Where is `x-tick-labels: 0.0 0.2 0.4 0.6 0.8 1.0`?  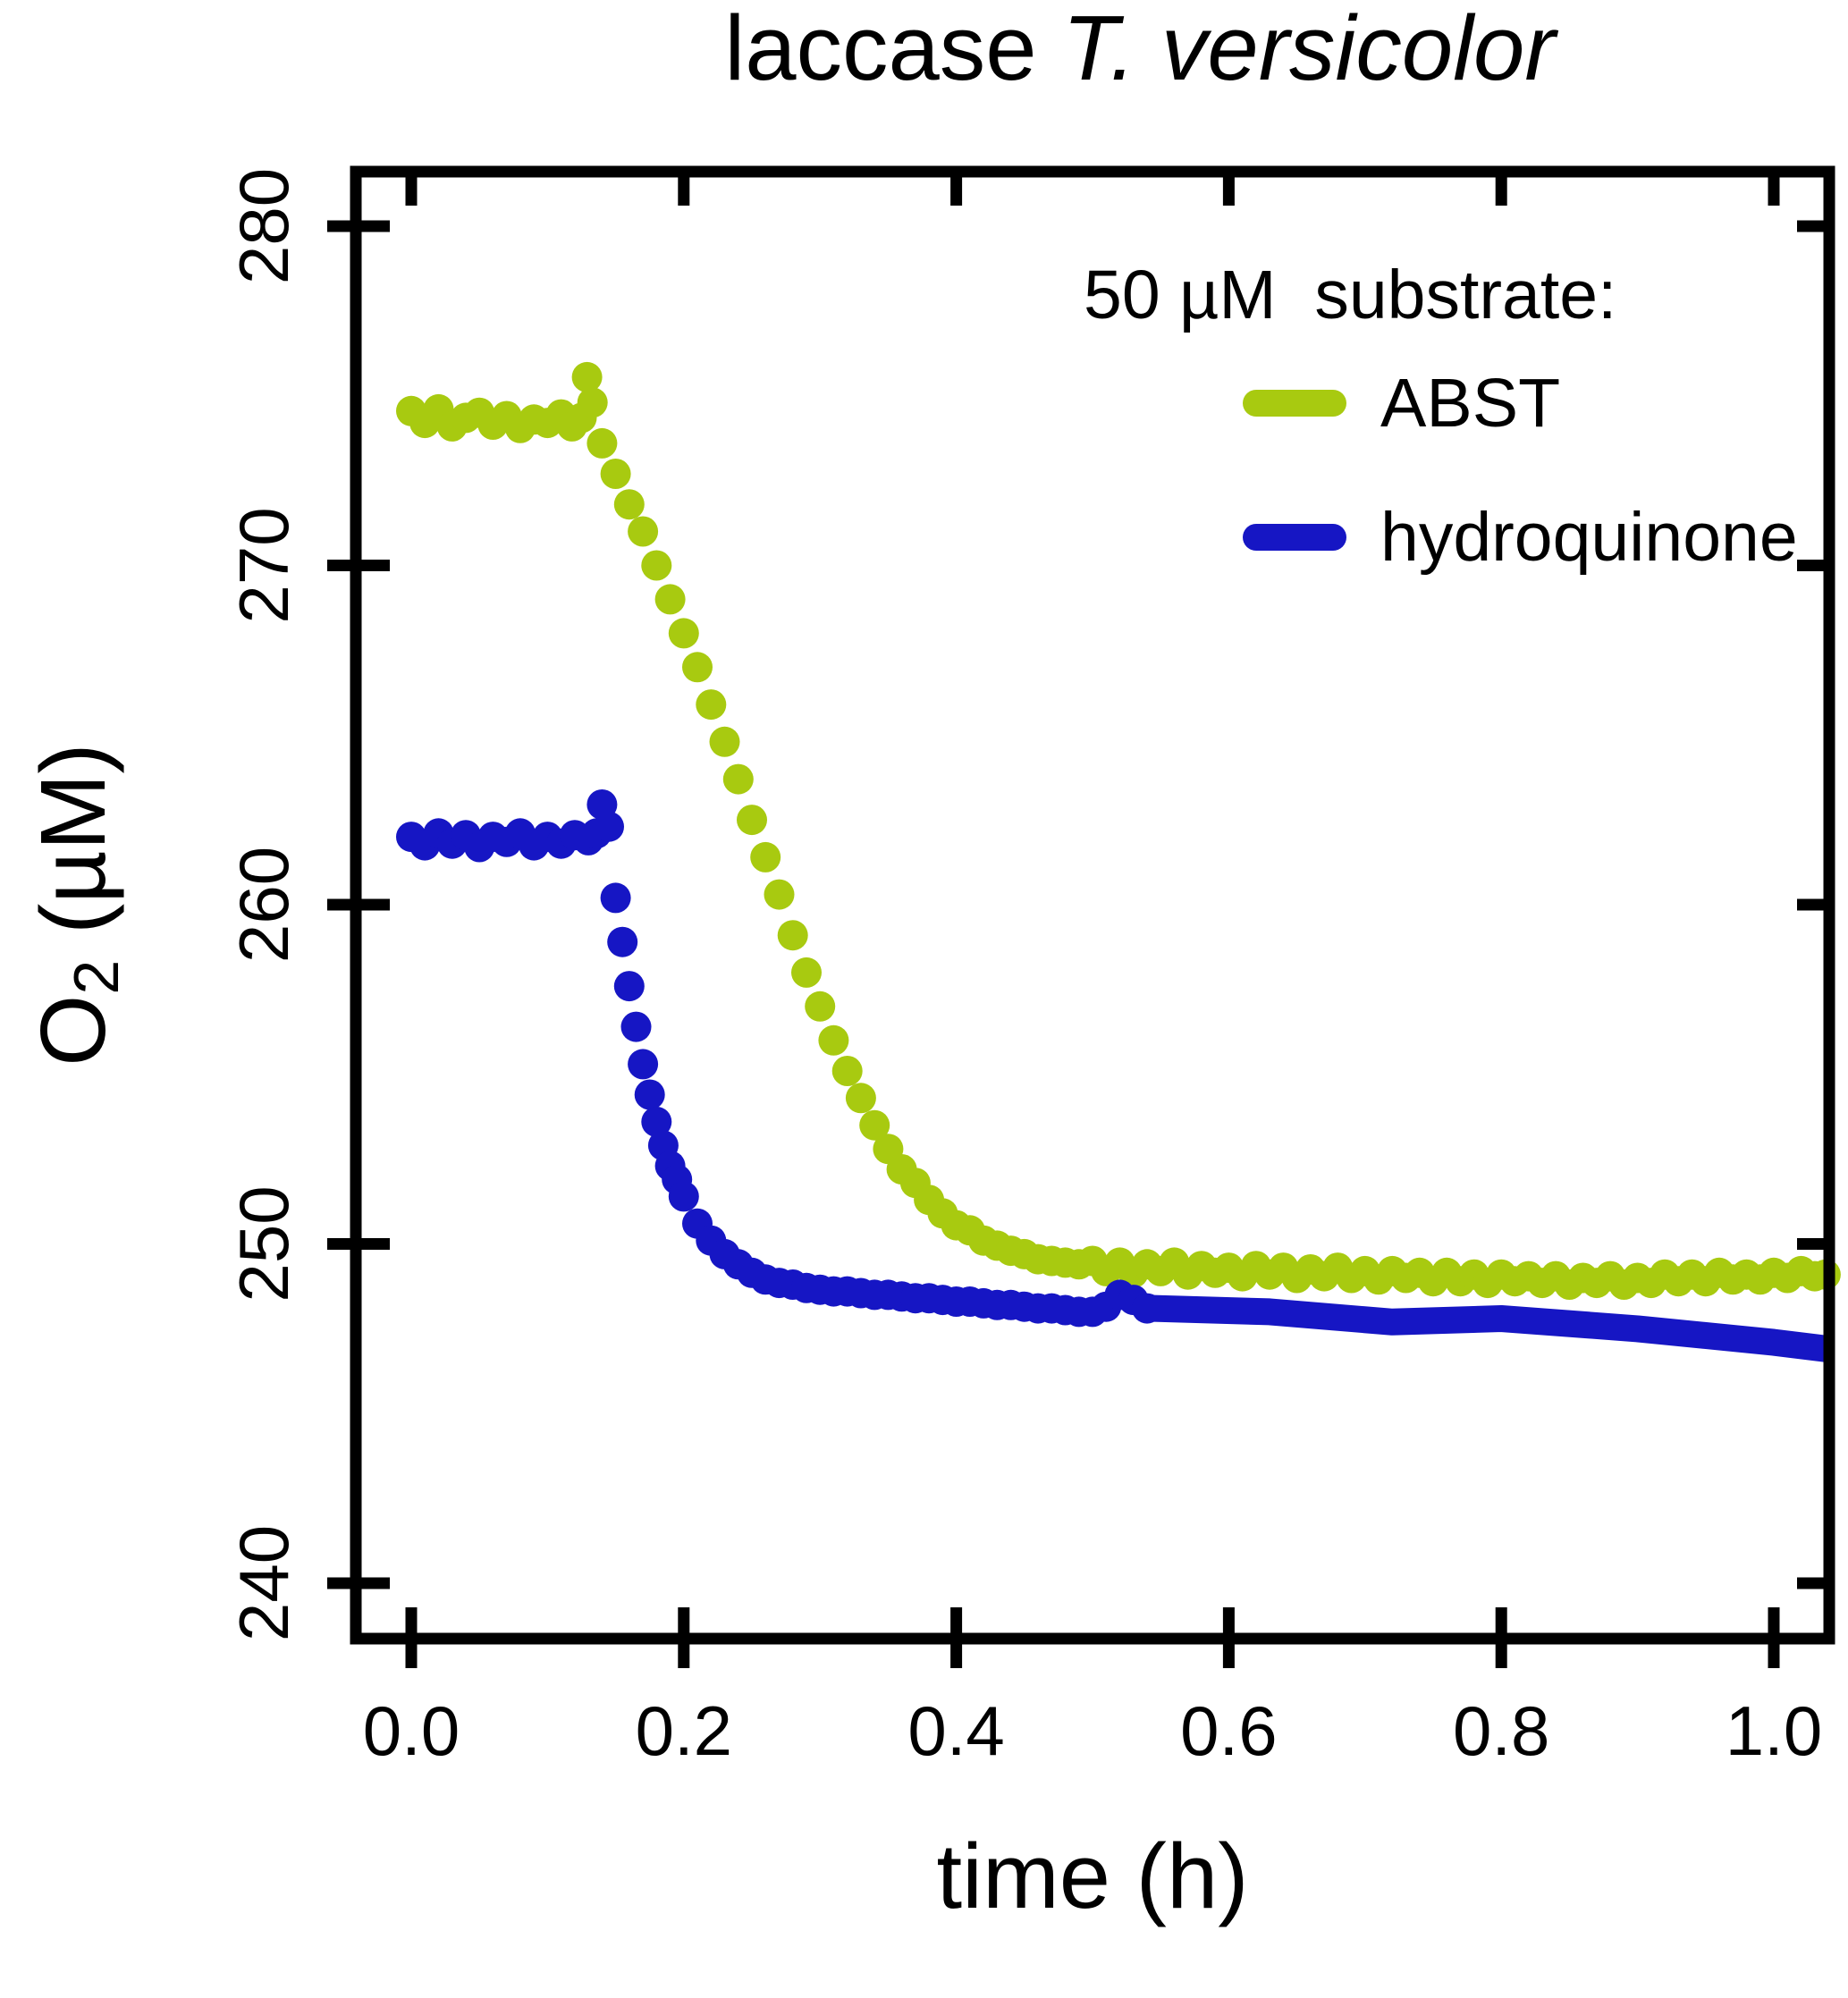 x-tick-labels: 0.0 0.2 0.4 0.6 0.8 1.0 is located at coordinates (1092, 1731).